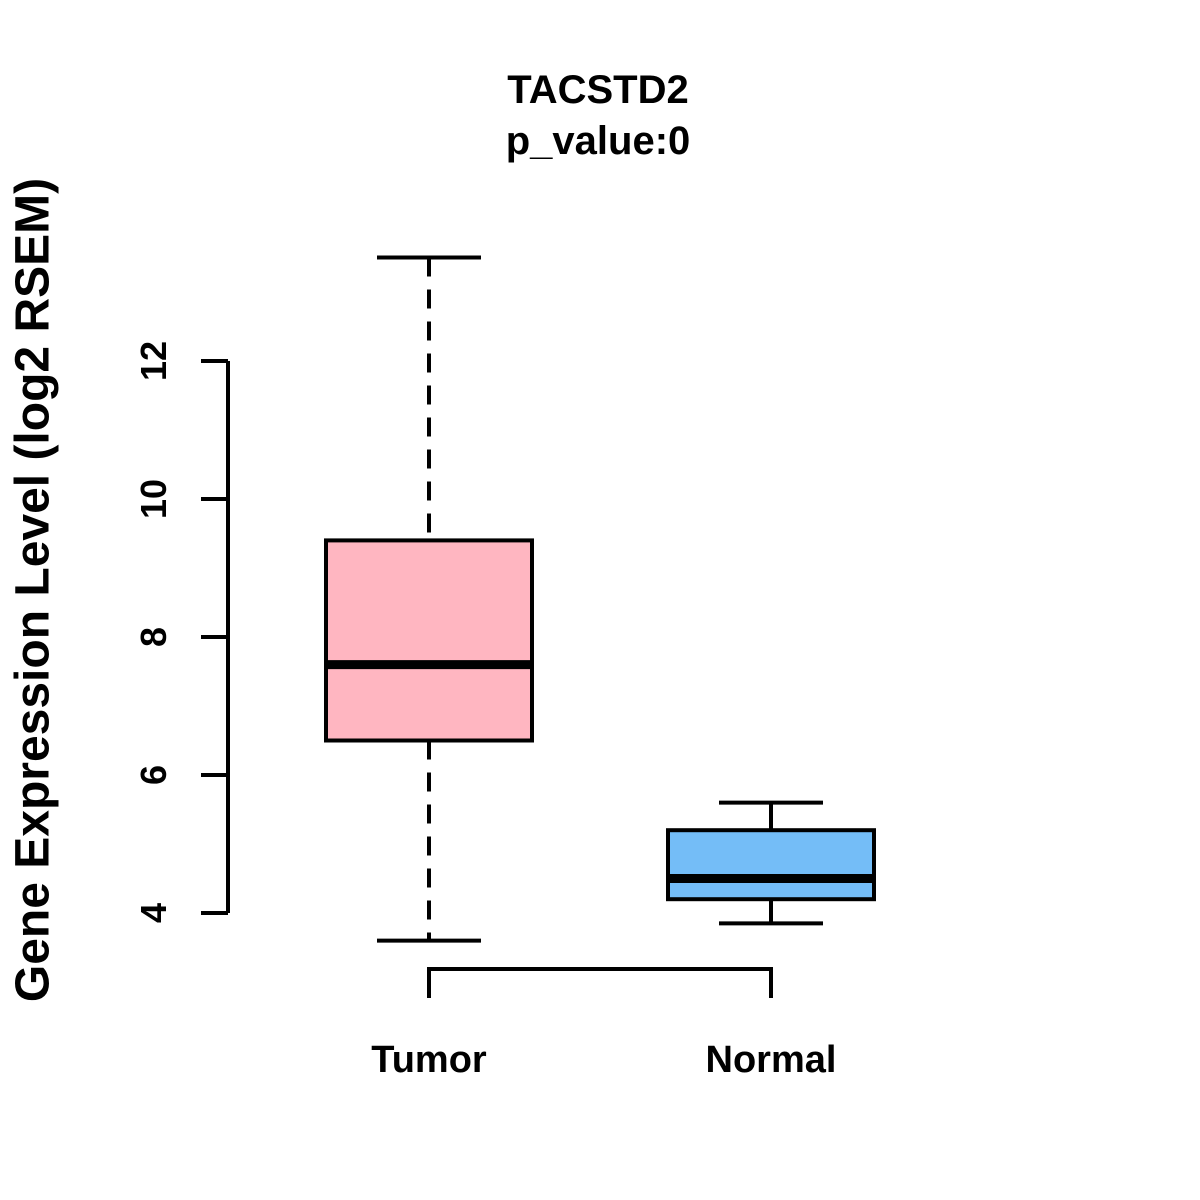  Describe the element at coordinates (153, 775) in the screenshot. I see `y-tick-label: 6` at that location.